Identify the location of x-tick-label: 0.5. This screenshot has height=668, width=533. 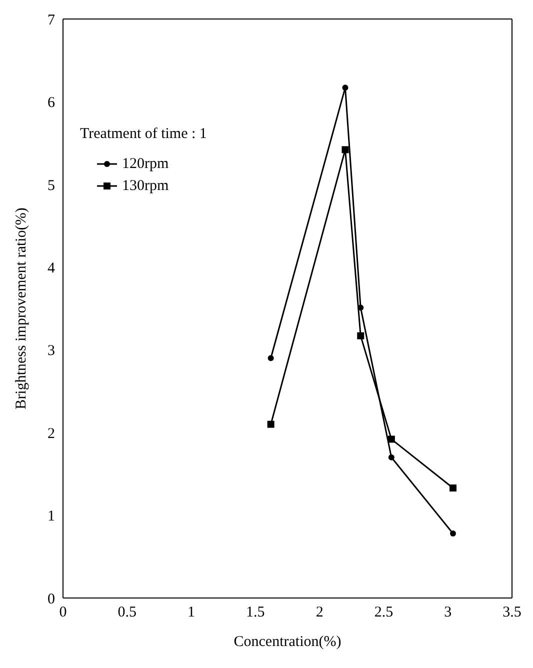
(127, 612).